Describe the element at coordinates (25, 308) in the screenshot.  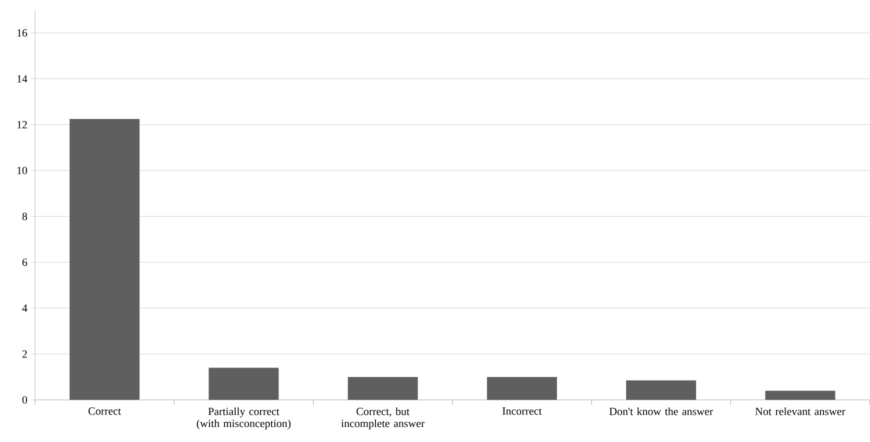
I see `y-tick-label: 4` at that location.